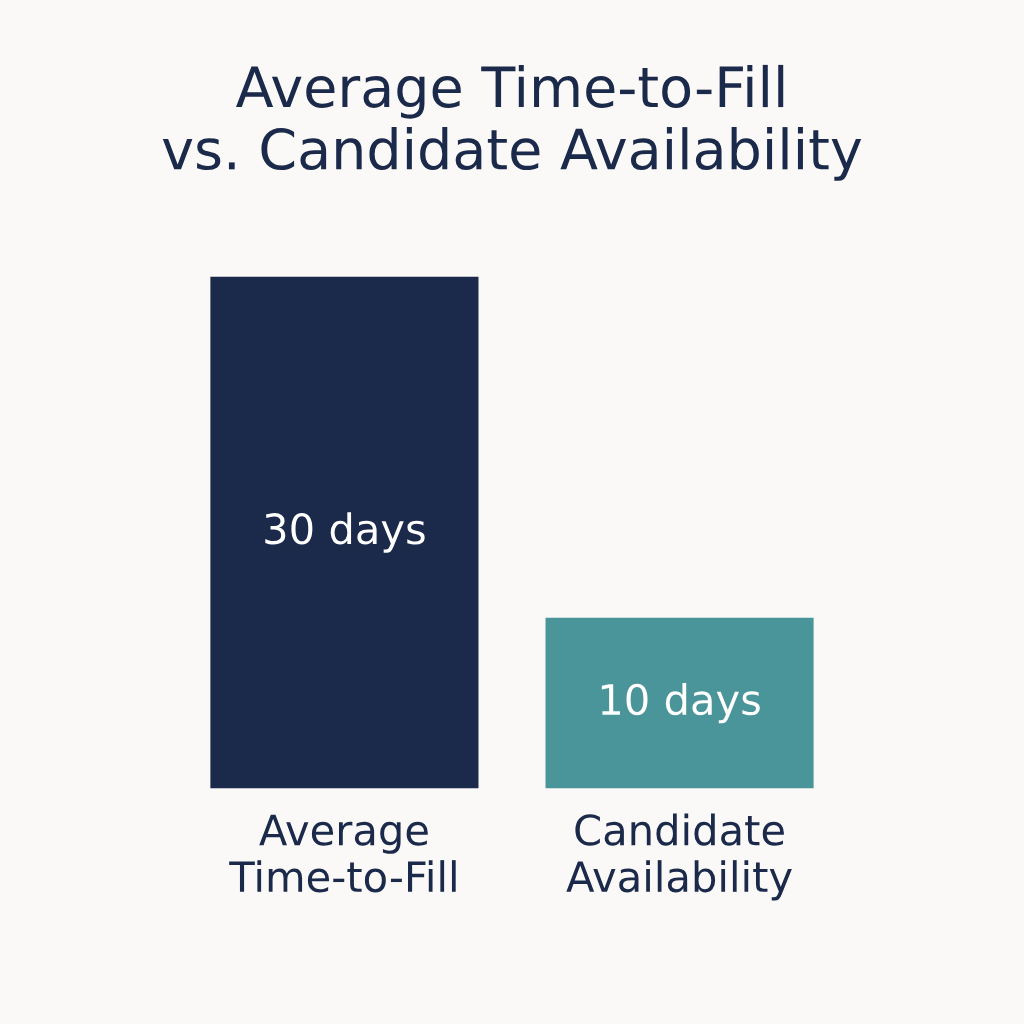 The image size is (1024, 1024). Describe the element at coordinates (345, 532) in the screenshot. I see `data-label: 30 days` at that location.